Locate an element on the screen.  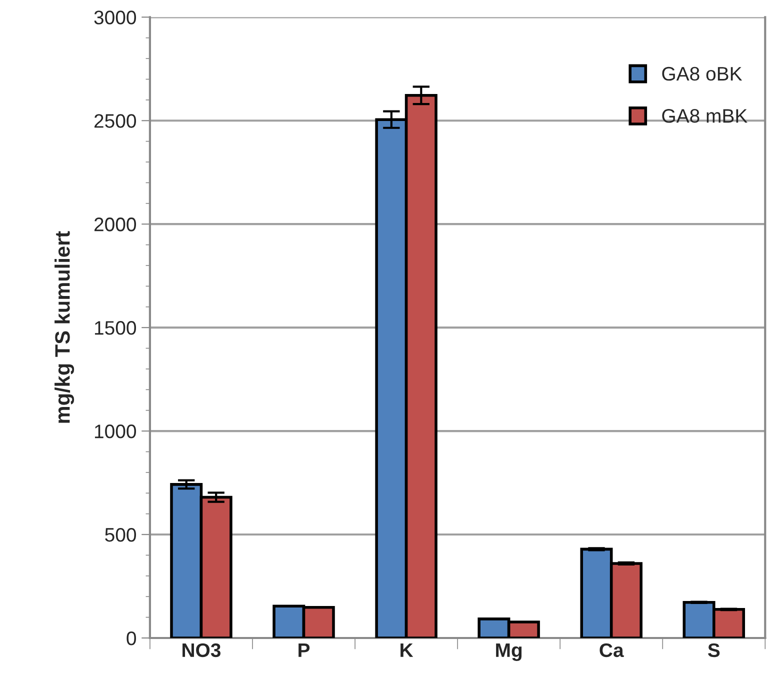
x-tick-label: P is located at coordinates (304, 650).